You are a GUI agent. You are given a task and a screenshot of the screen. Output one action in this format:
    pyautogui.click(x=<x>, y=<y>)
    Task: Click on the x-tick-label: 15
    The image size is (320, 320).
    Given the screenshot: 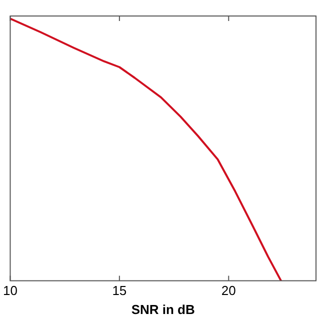 What is the action you would take?
    pyautogui.click(x=119, y=290)
    